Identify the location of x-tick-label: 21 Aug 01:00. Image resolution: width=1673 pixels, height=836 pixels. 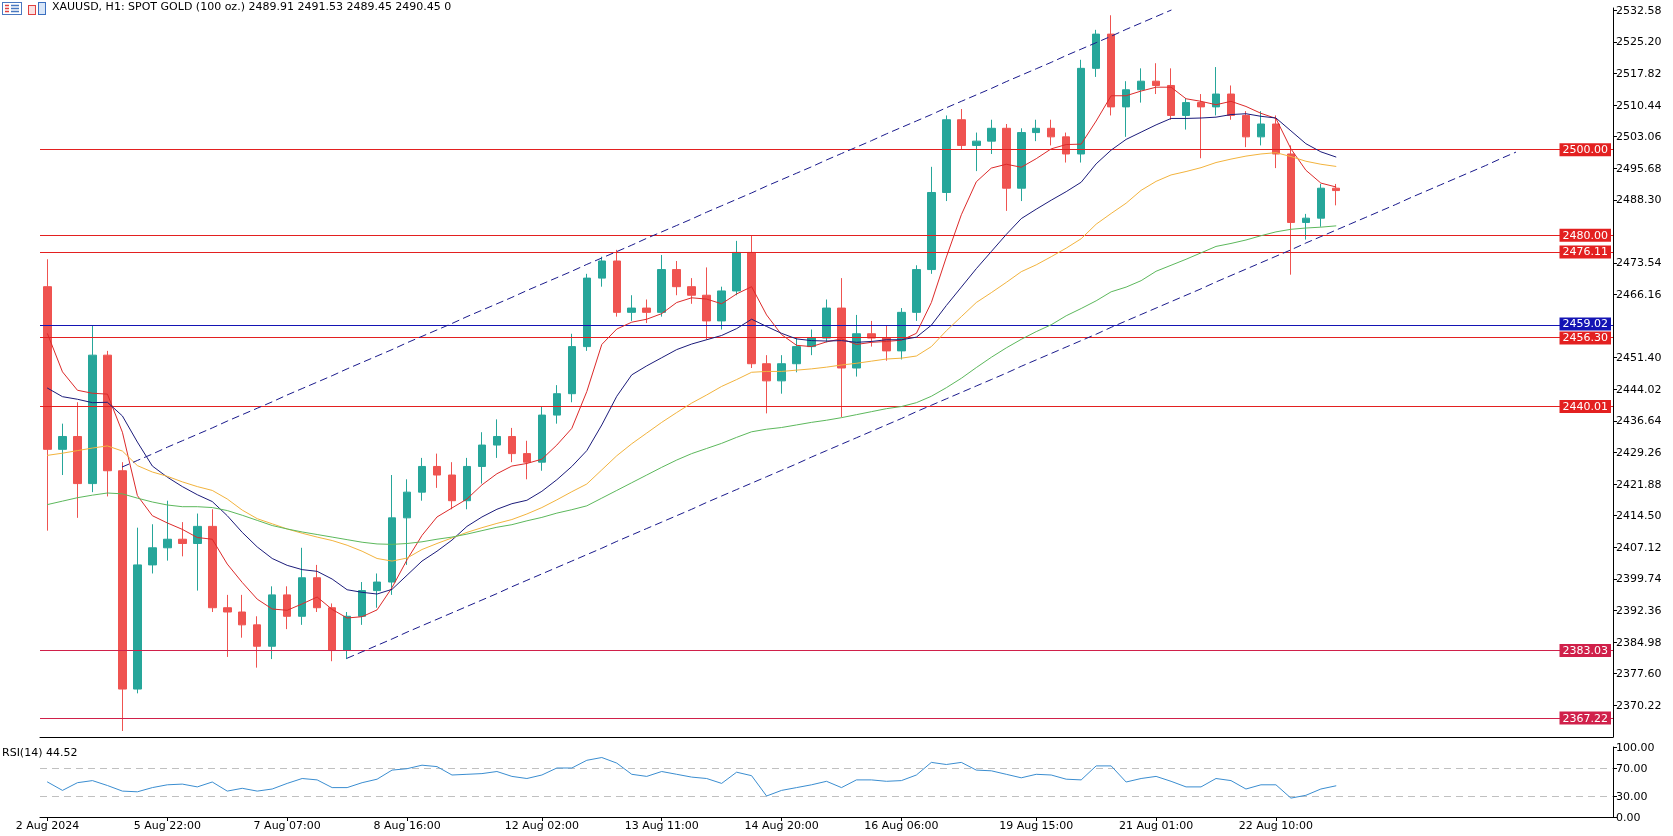
(1156, 825).